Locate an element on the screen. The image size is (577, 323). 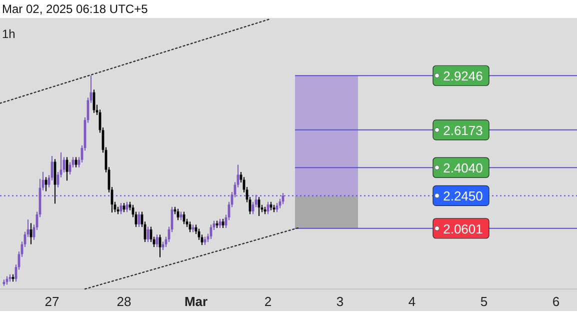
y-tick-label: 2.0601 is located at coordinates (463, 228).